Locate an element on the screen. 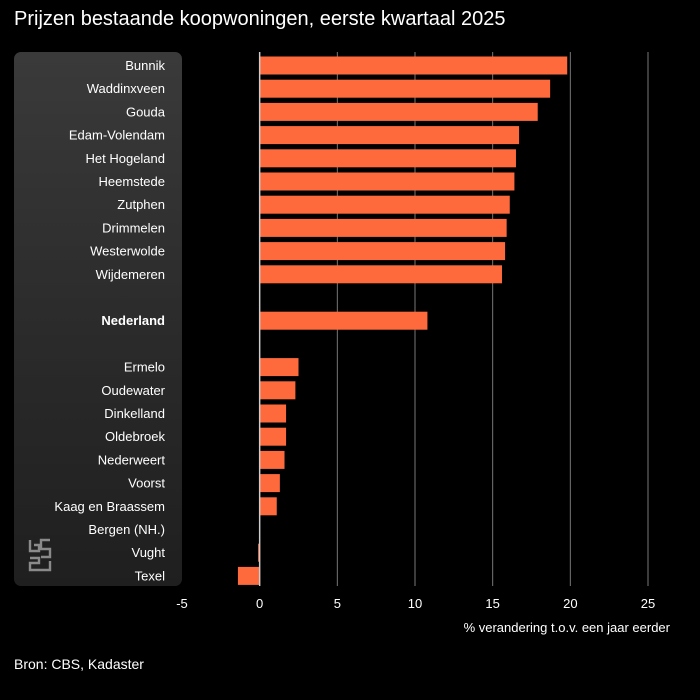 The image size is (700, 700). category-label: Westerwolde is located at coordinates (127, 251).